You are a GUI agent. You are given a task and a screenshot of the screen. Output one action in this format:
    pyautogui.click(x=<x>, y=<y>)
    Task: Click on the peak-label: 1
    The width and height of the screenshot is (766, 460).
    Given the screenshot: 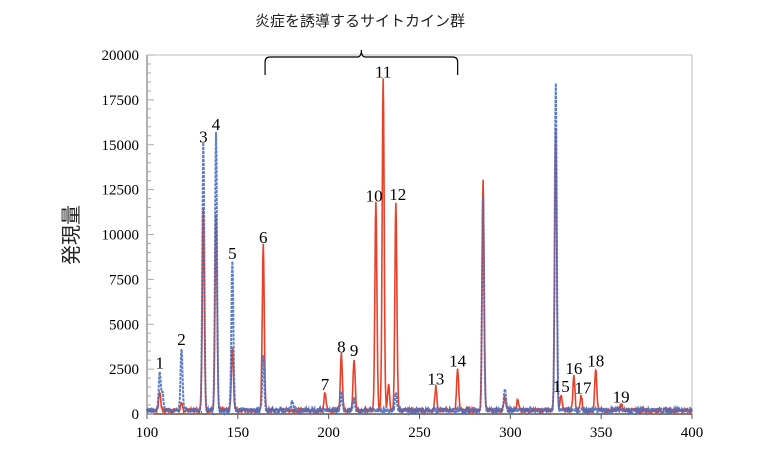 What is the action you would take?
    pyautogui.click(x=159, y=363)
    